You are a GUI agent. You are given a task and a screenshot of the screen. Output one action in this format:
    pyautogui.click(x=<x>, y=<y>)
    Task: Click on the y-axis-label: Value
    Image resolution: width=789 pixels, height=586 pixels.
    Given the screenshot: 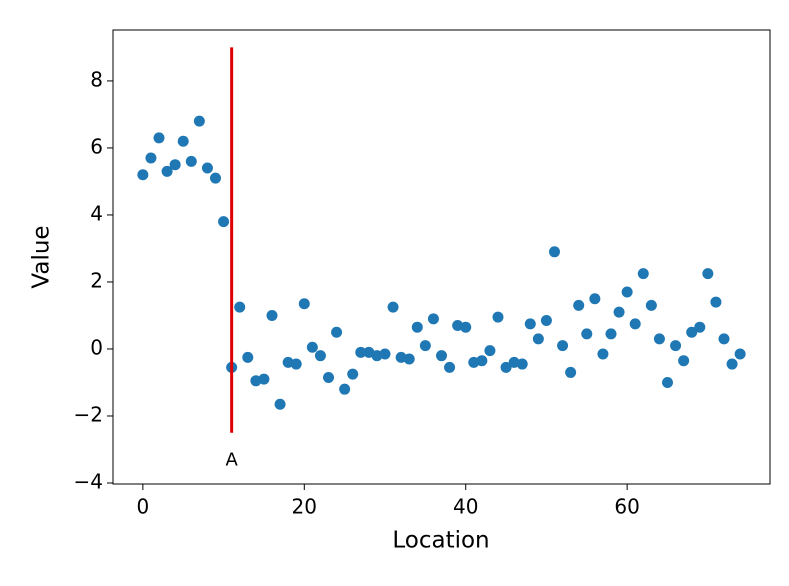 What is the action you would take?
    pyautogui.click(x=42, y=256)
    